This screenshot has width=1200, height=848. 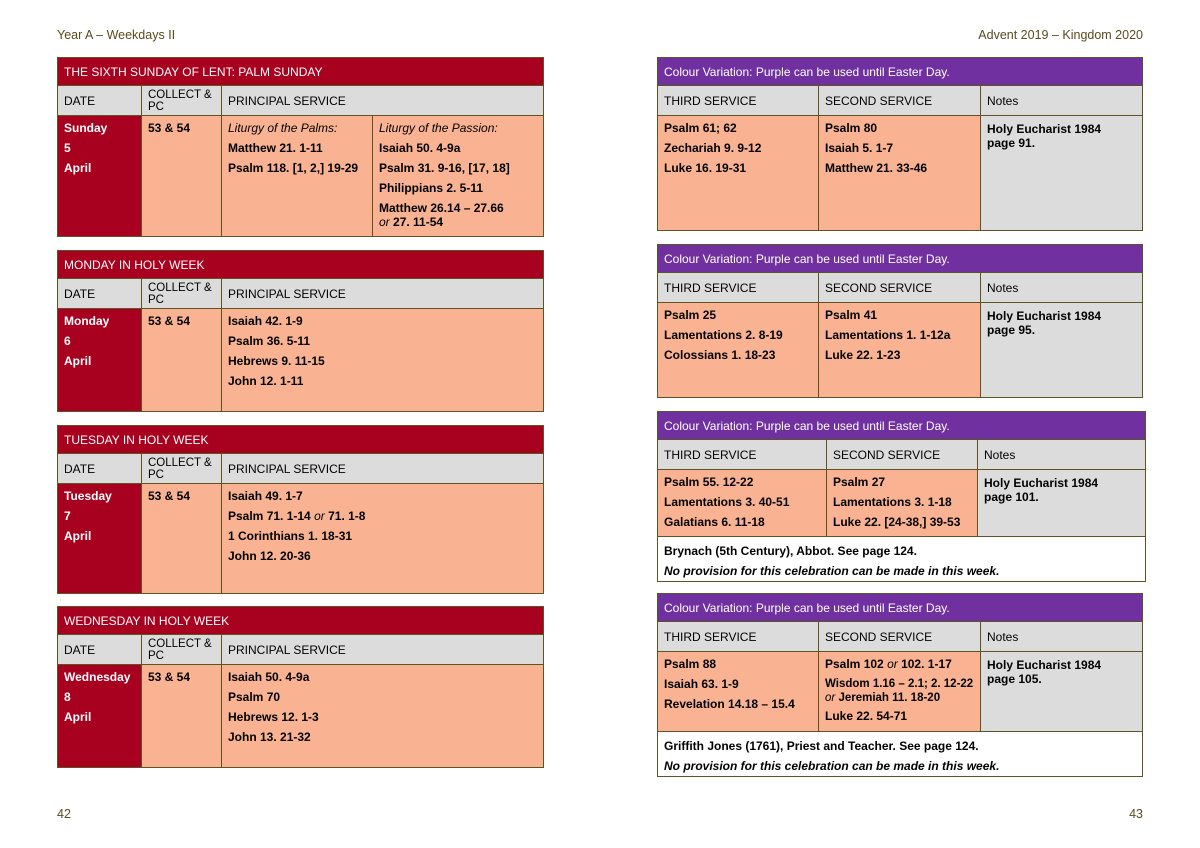 What do you see at coordinates (99, 716) in the screenshot?
I see `date-cell: Wednesday 8 April` at bounding box center [99, 716].